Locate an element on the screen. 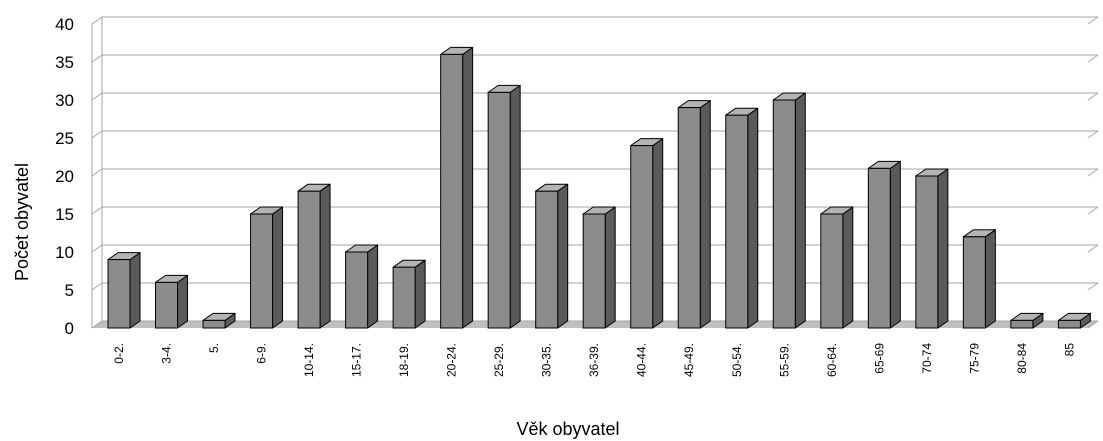 Image resolution: width=1103 pixels, height=441 pixels. y-axis-title: Počet obyvatel is located at coordinates (22, 222).